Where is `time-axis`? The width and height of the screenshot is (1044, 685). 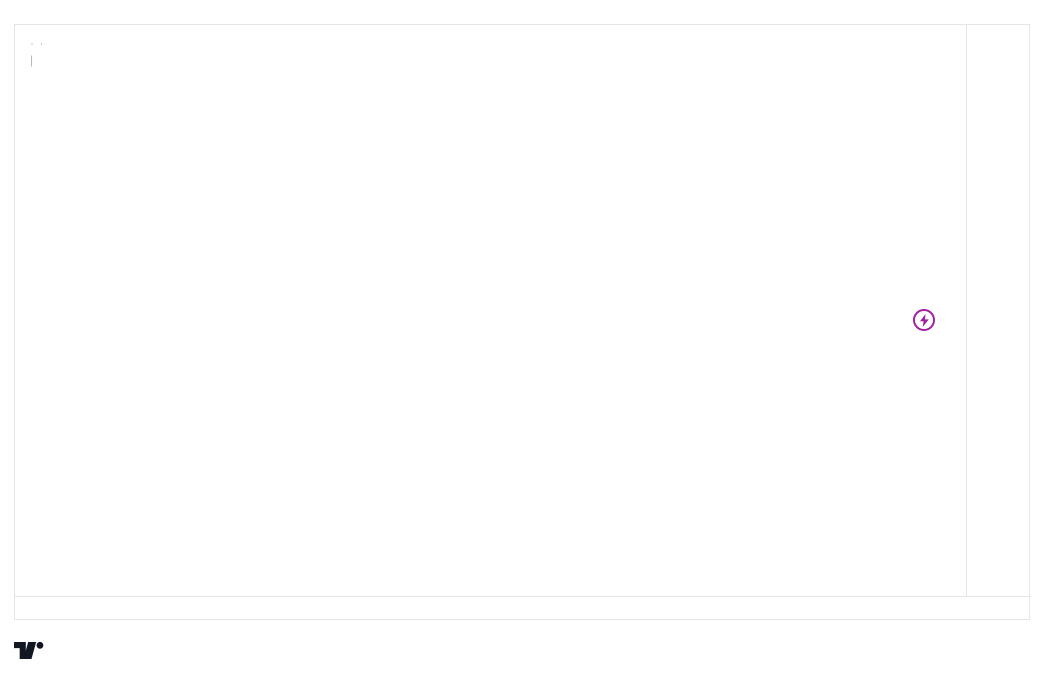
time-axis is located at coordinates (490, 608).